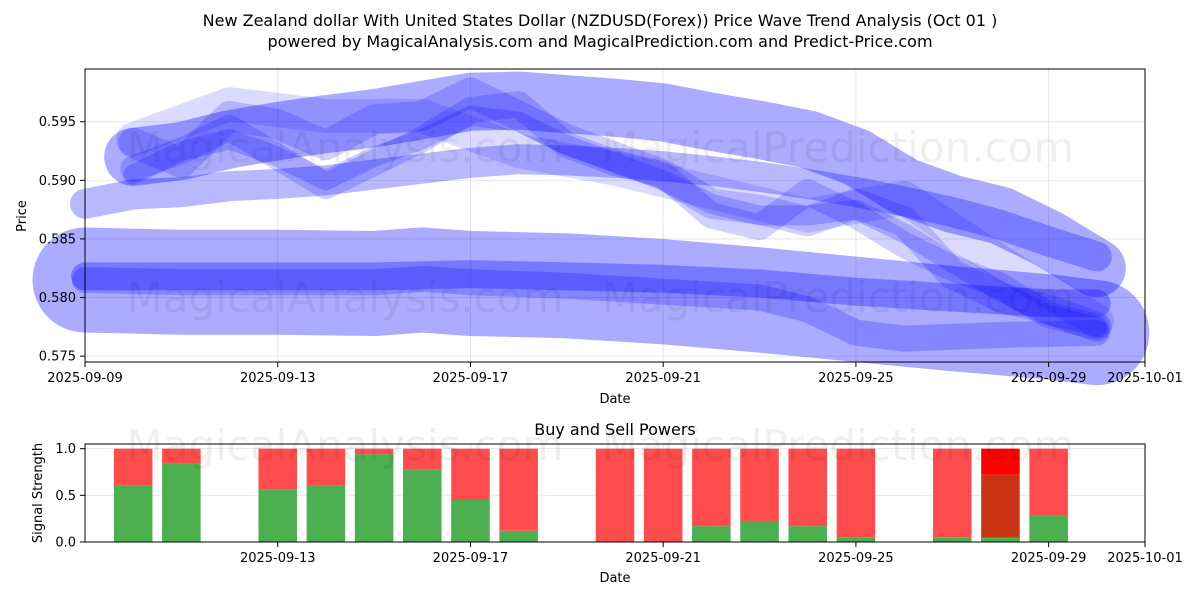 This screenshot has height=604, width=1200. What do you see at coordinates (1145, 378) in the screenshot?
I see `price-x-tick-label: 2025-10-01` at bounding box center [1145, 378].